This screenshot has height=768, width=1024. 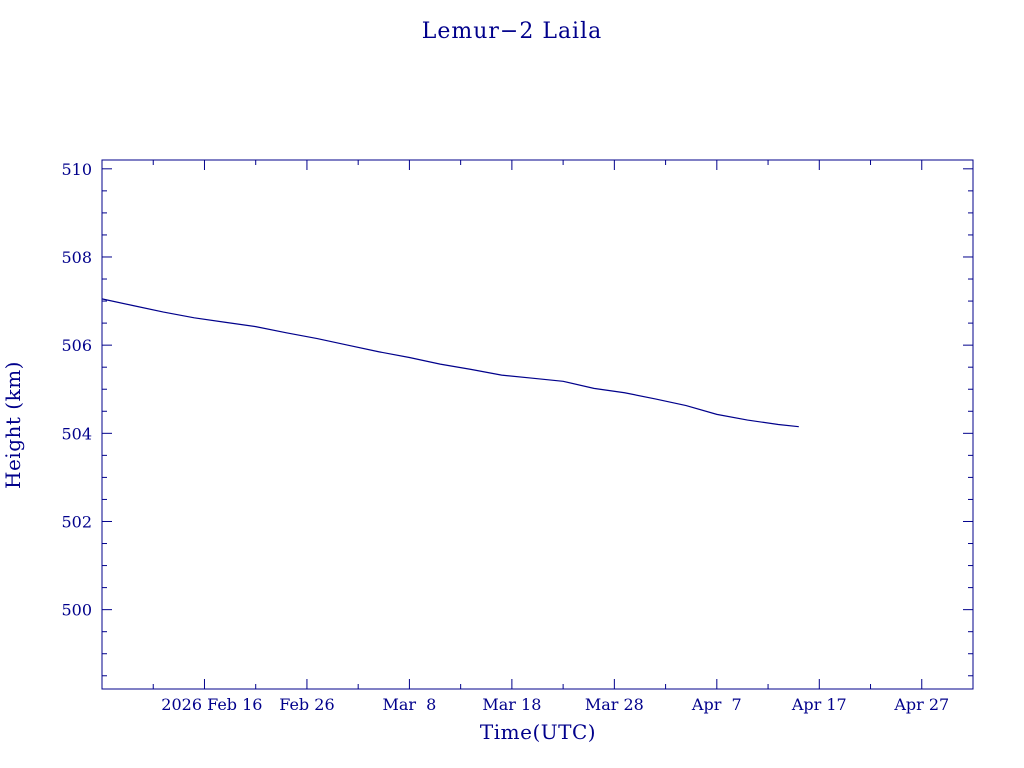 What do you see at coordinates (538, 732) in the screenshot?
I see `x-axis-label: Time(UTC)` at bounding box center [538, 732].